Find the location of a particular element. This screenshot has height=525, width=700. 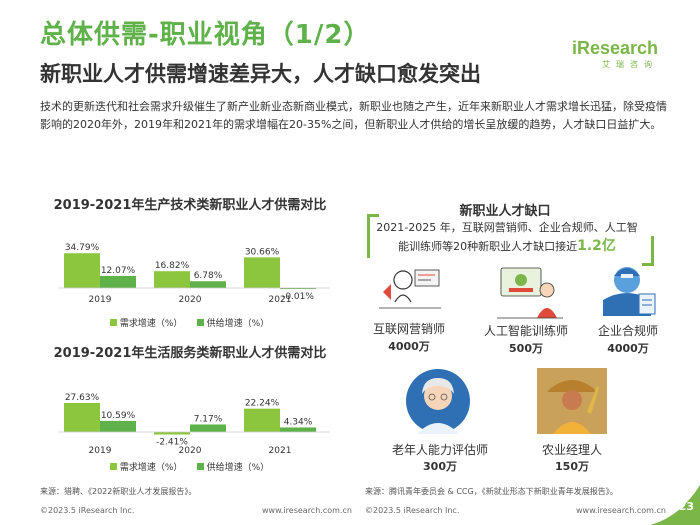

data-label: 6.78% is located at coordinates (208, 276).